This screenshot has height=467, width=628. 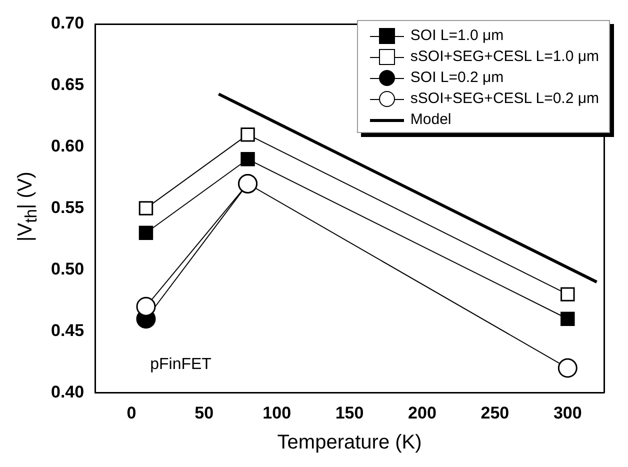 What do you see at coordinates (67, 146) in the screenshot?
I see `y-tick-label: 0.60` at bounding box center [67, 146].